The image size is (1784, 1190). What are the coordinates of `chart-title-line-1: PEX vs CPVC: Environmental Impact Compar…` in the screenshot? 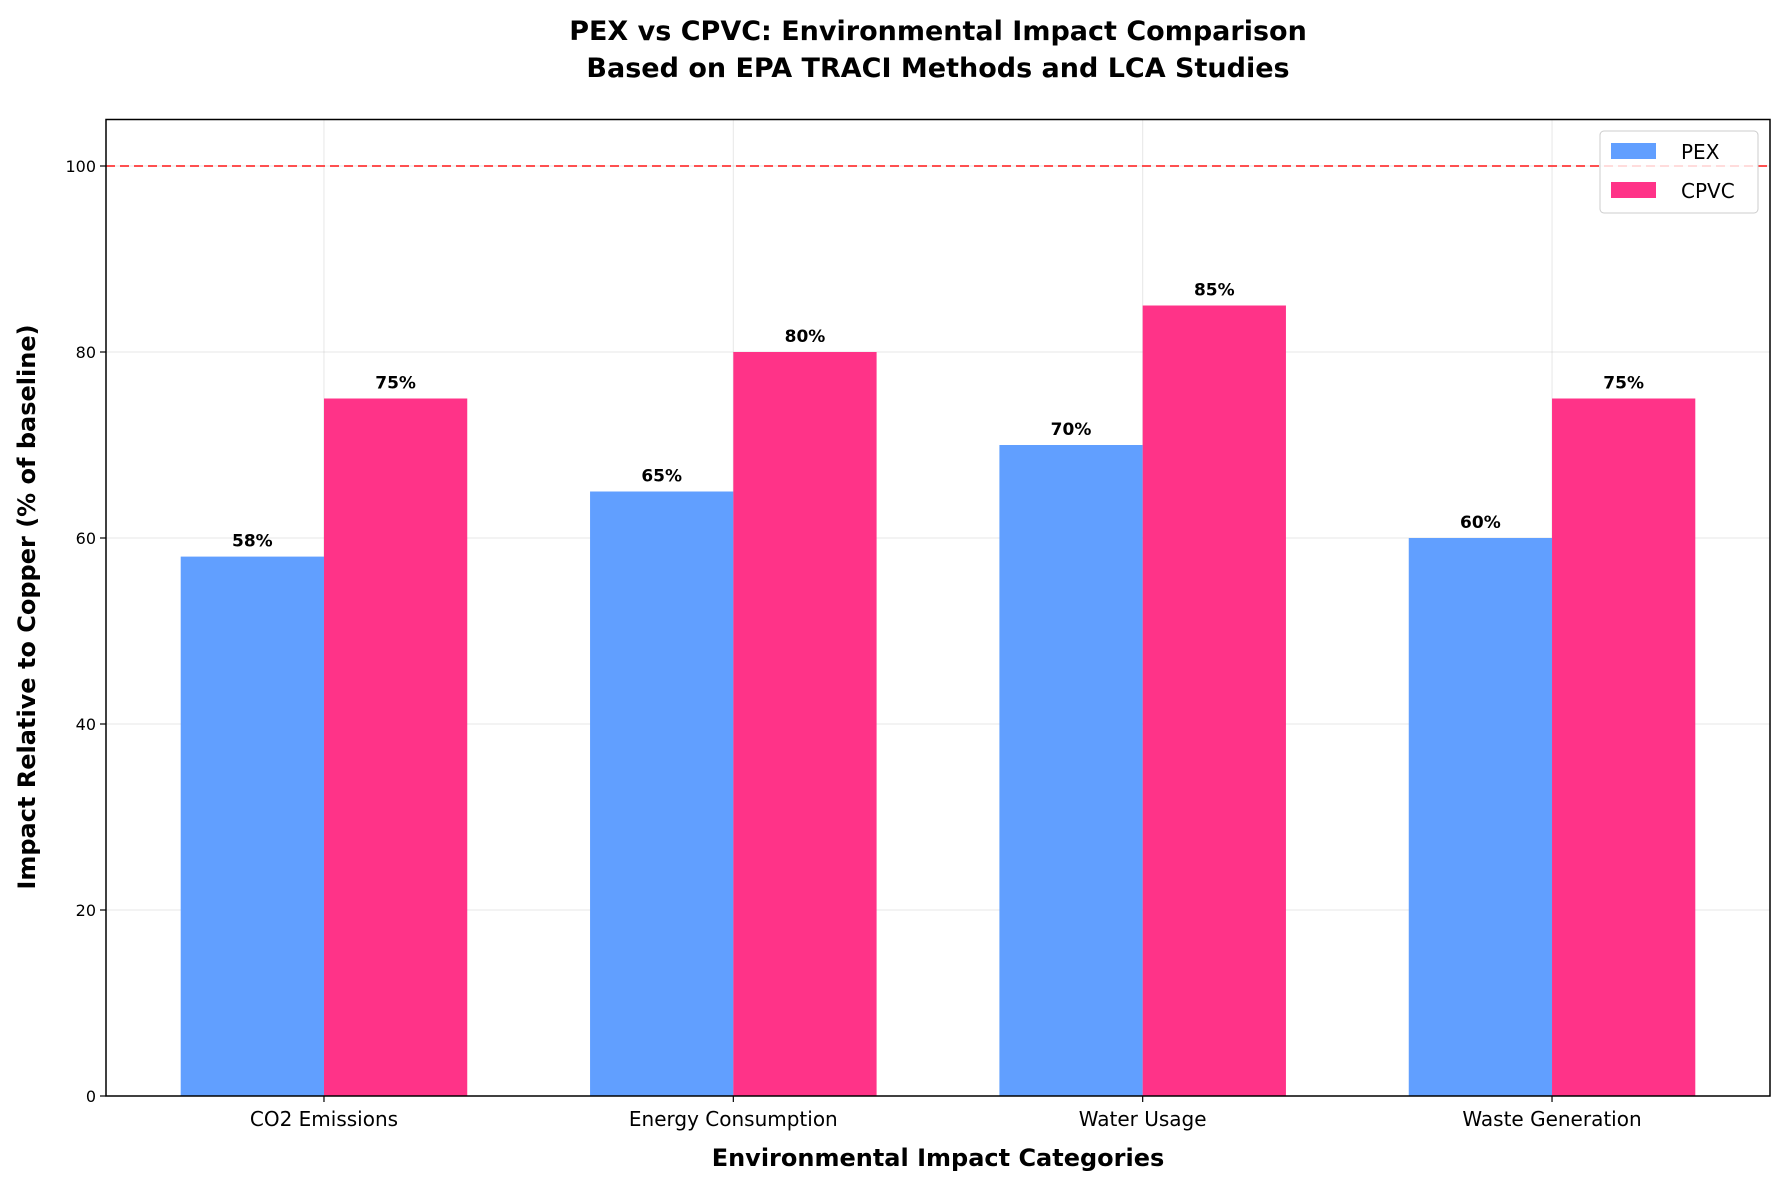 It's located at (938, 31).